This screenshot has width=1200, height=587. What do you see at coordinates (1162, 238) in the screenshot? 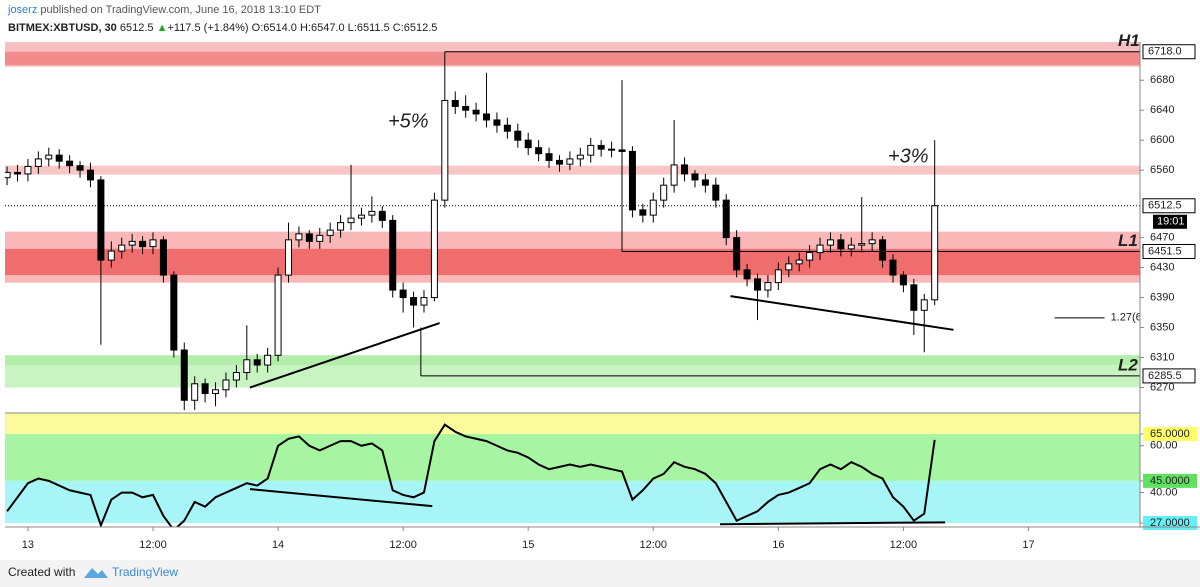
I see `y-tick-label: 6470` at bounding box center [1162, 238].